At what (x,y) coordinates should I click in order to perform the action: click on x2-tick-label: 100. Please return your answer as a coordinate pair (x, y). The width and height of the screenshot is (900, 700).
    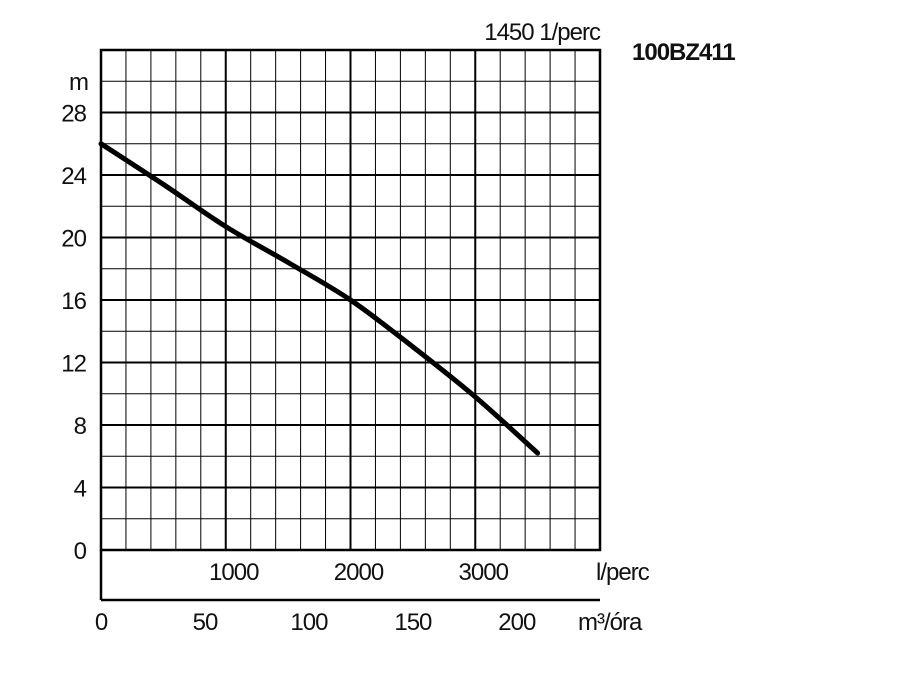
    Looking at the image, I should click on (309, 622).